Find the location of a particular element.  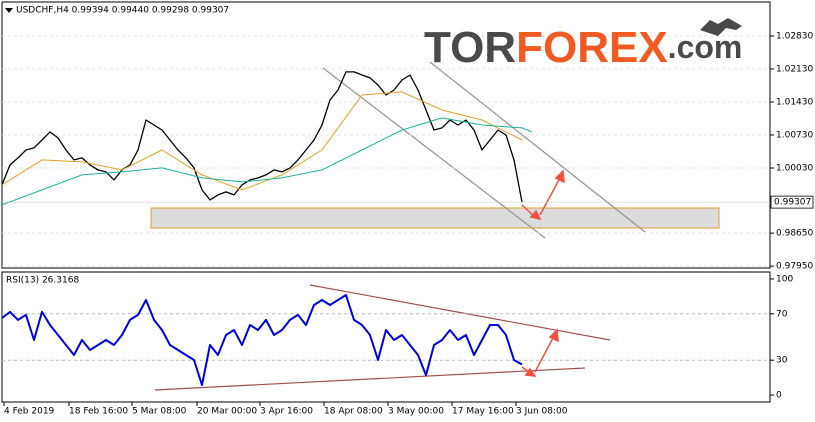

y-tick-label: 0 is located at coordinates (779, 396).